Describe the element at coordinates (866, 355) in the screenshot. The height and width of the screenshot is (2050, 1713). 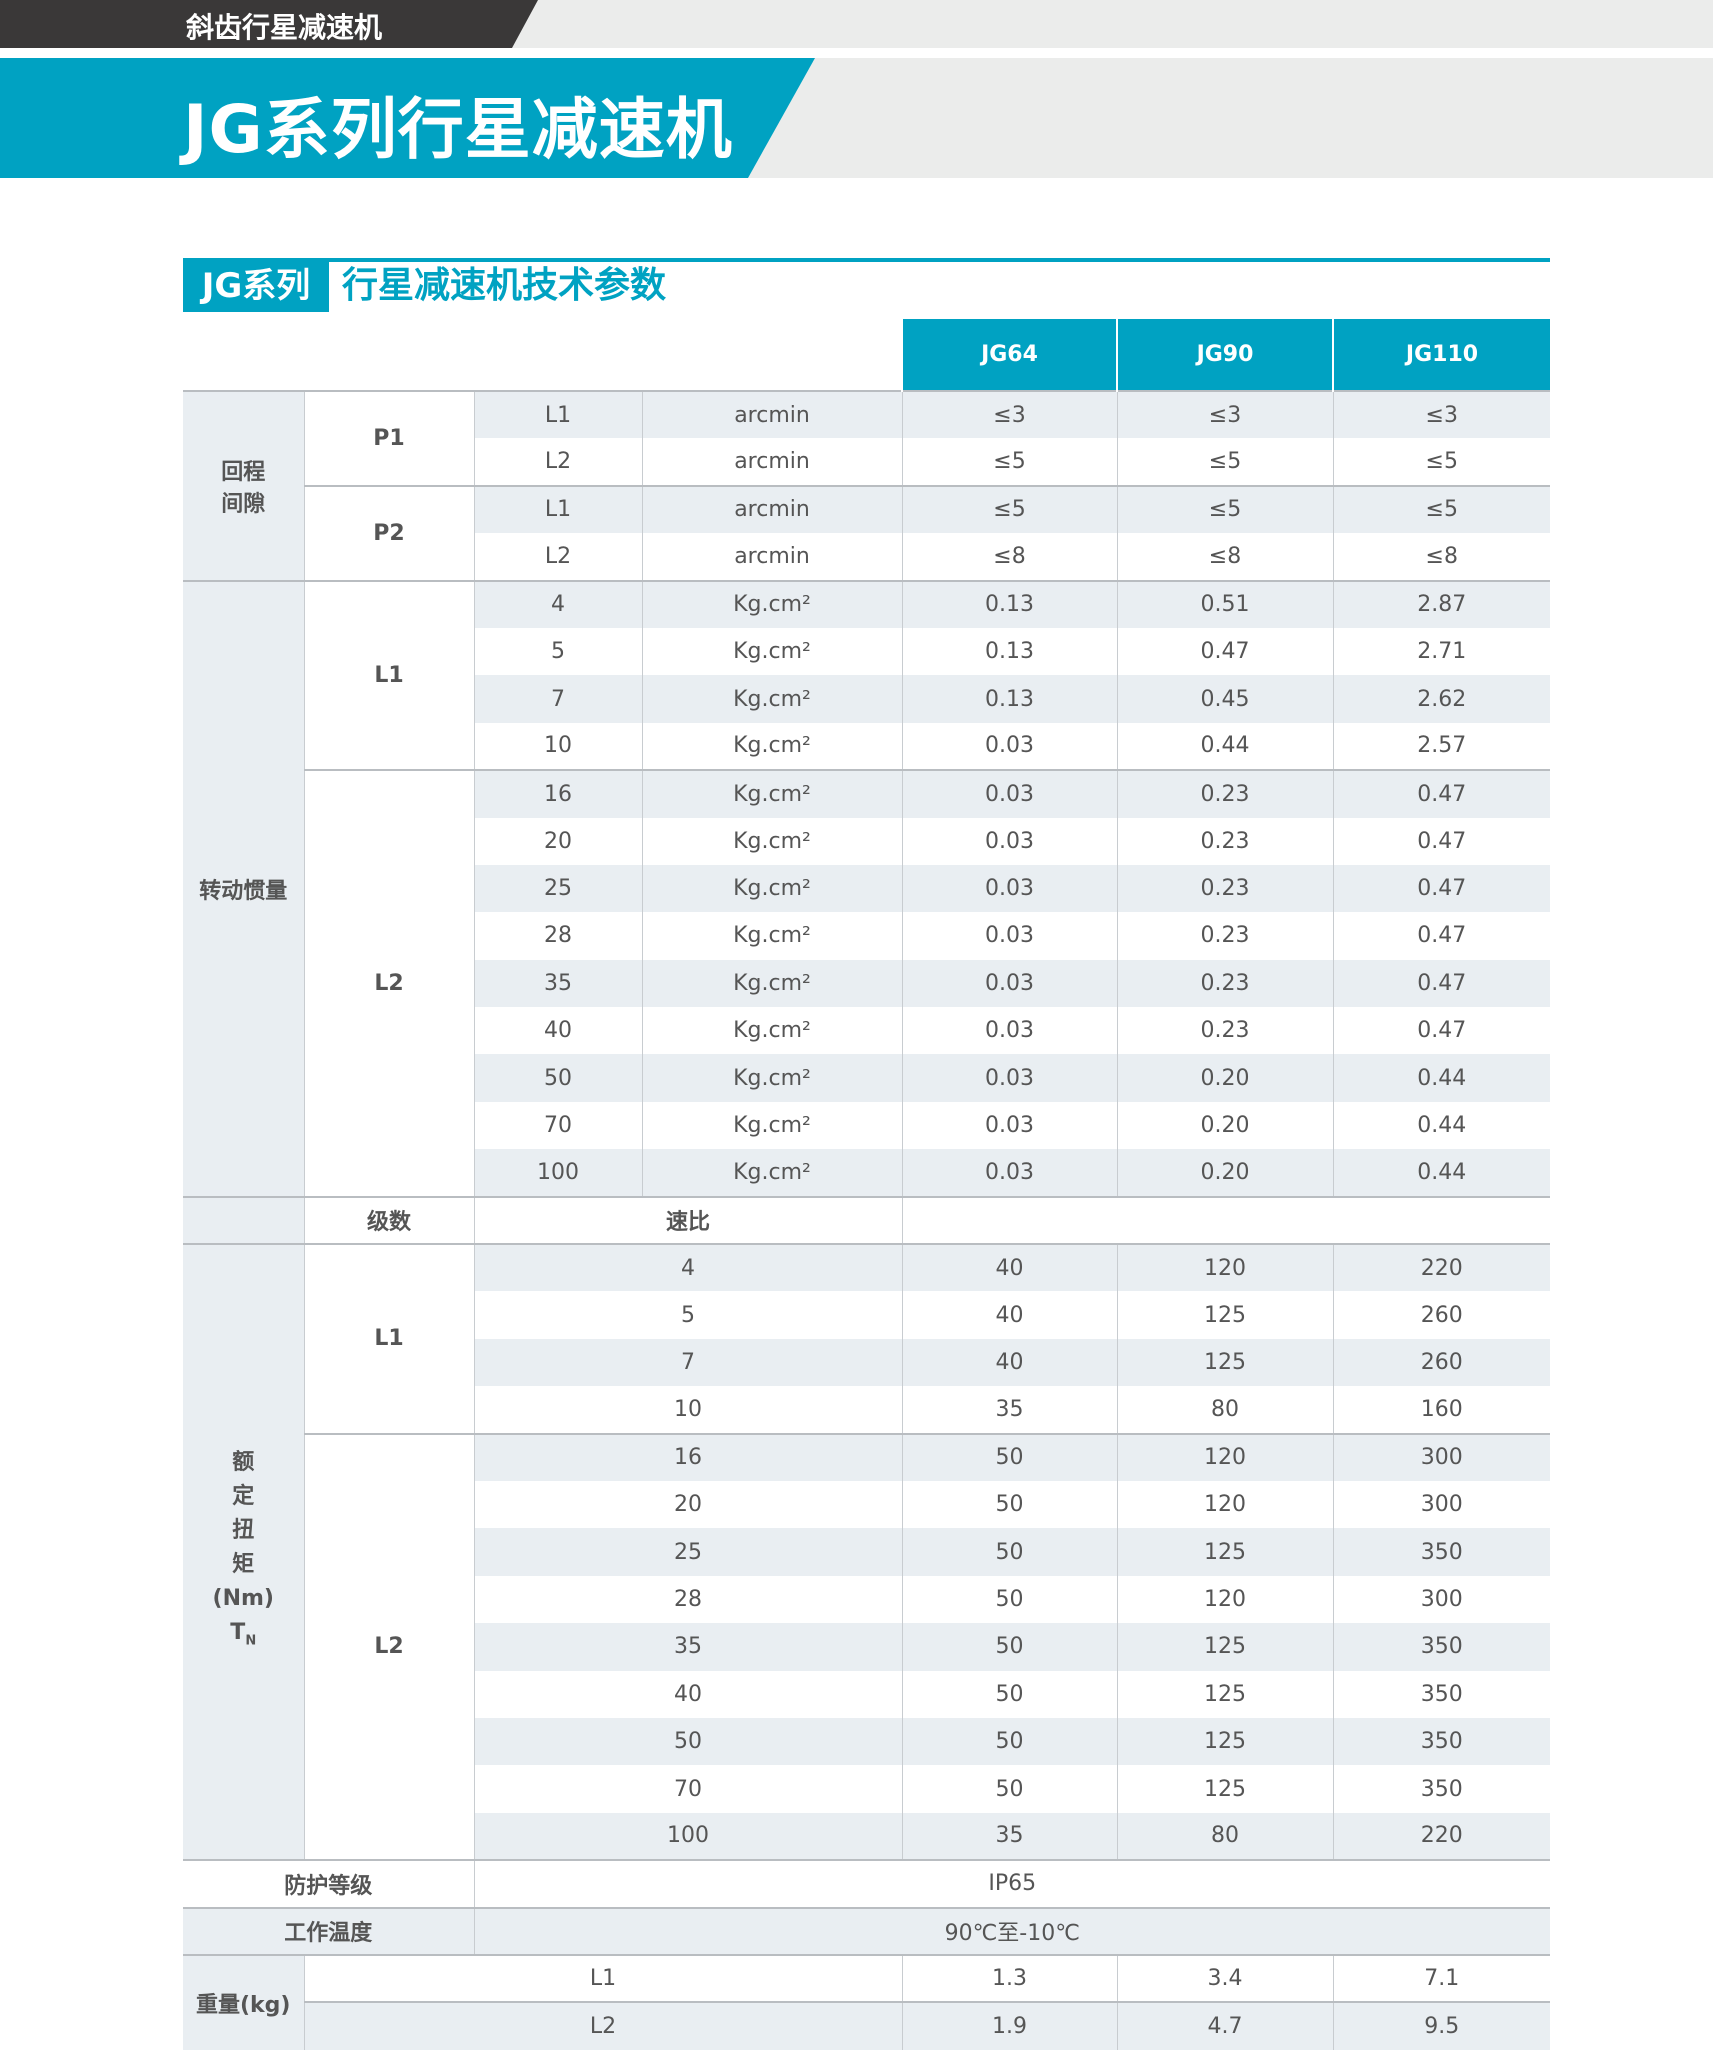
I see `header-row: JG64 JG90 JG110` at that location.